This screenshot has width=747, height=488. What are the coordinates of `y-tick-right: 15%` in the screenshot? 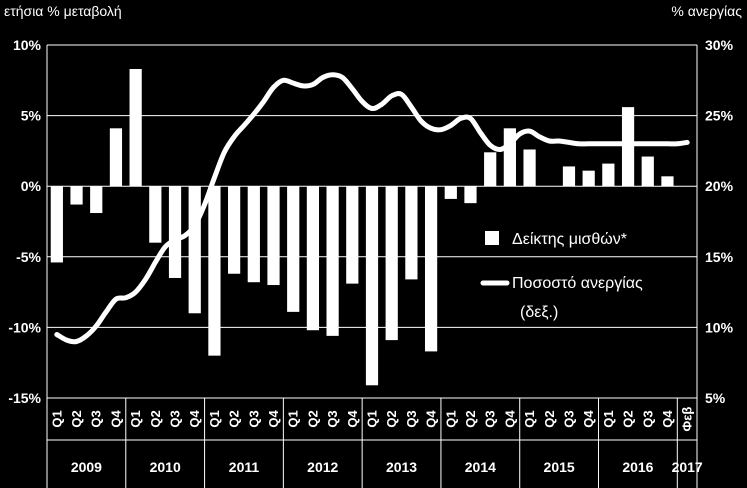 It's located at (719, 257).